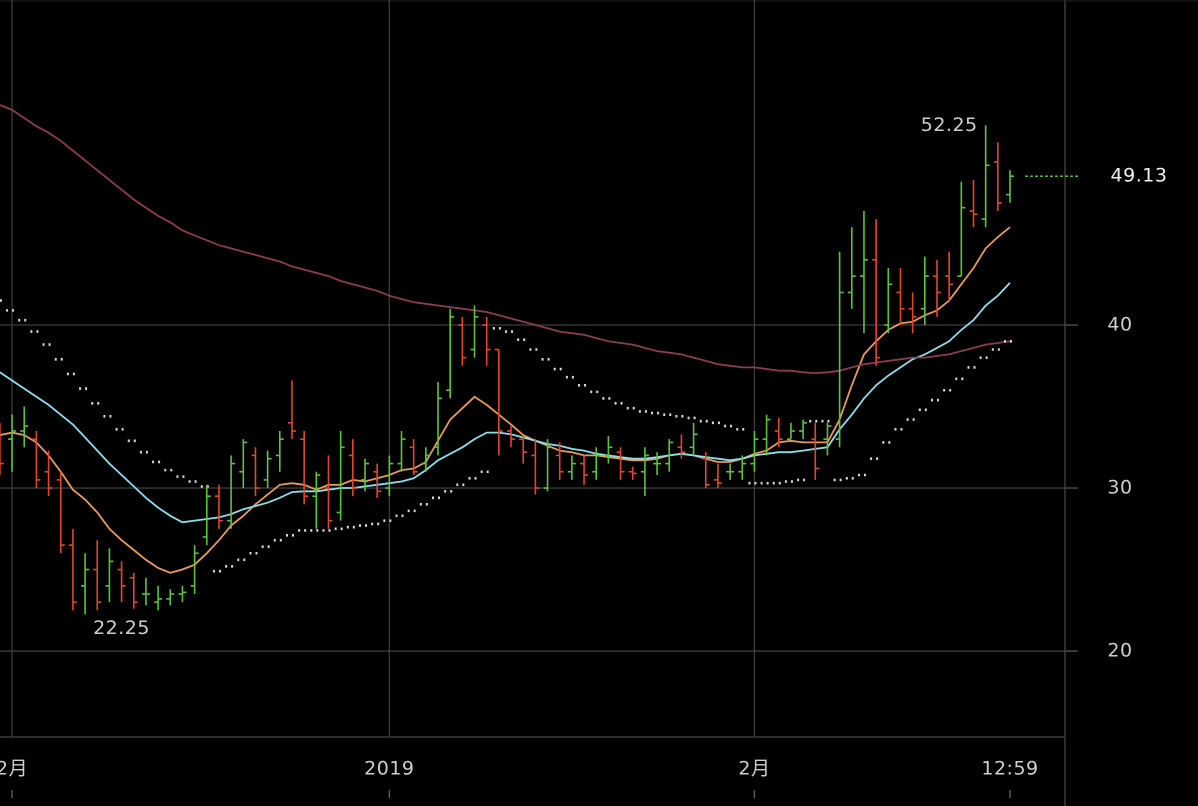 This screenshot has height=806, width=1198. Describe the element at coordinates (1009, 769) in the screenshot. I see `x-tick-label: 12:59` at that location.